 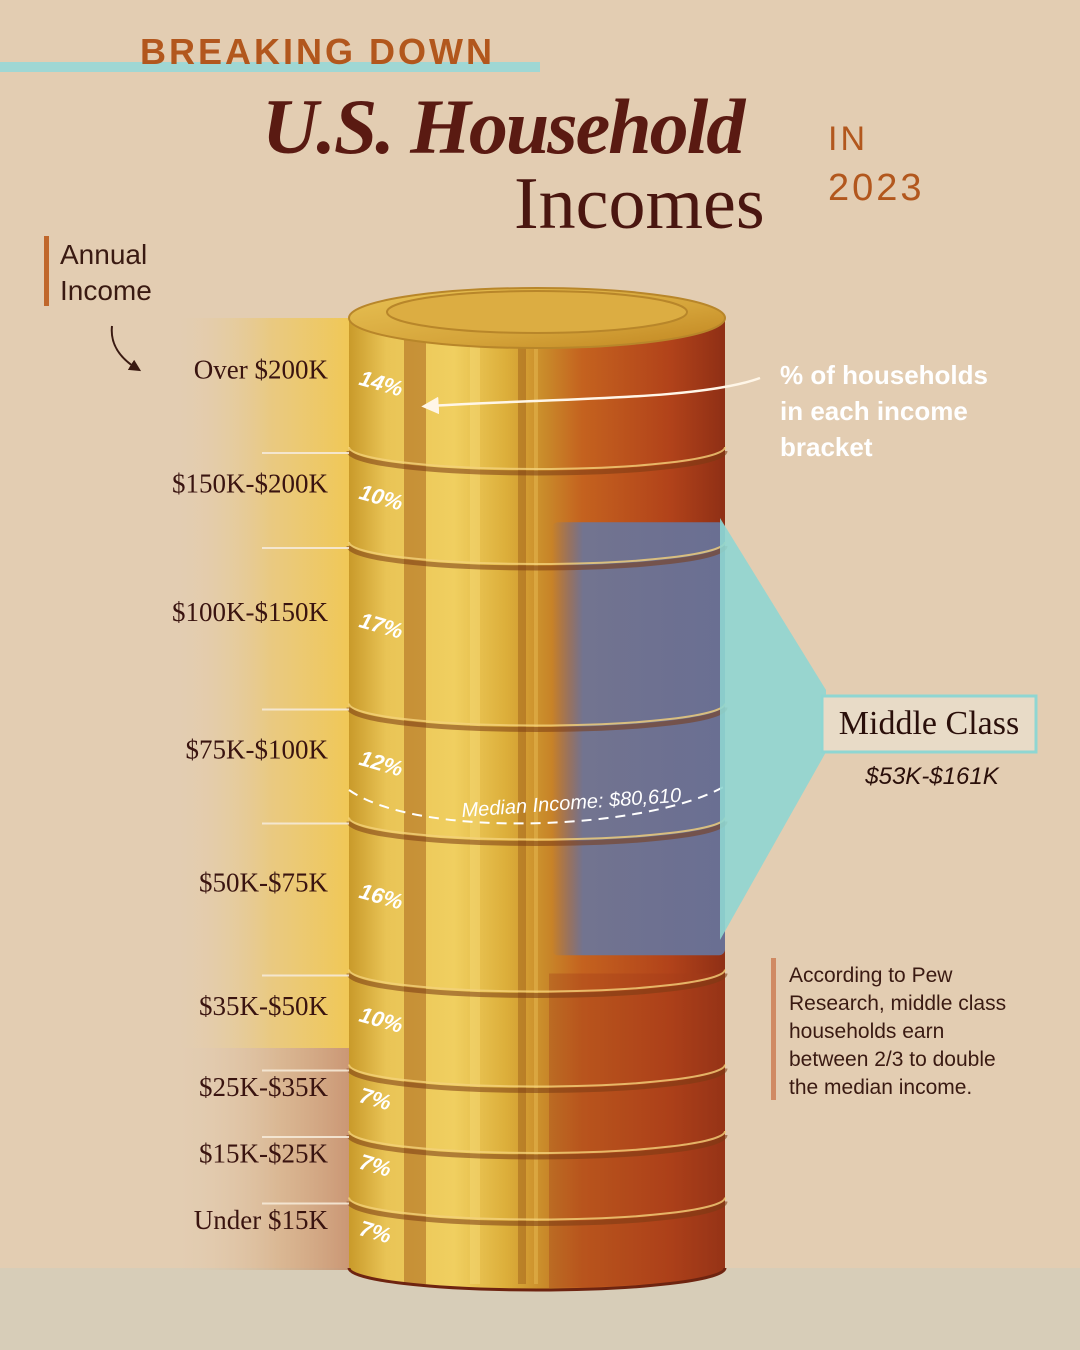 I want to click on households-arrow, so click(x=591, y=395).